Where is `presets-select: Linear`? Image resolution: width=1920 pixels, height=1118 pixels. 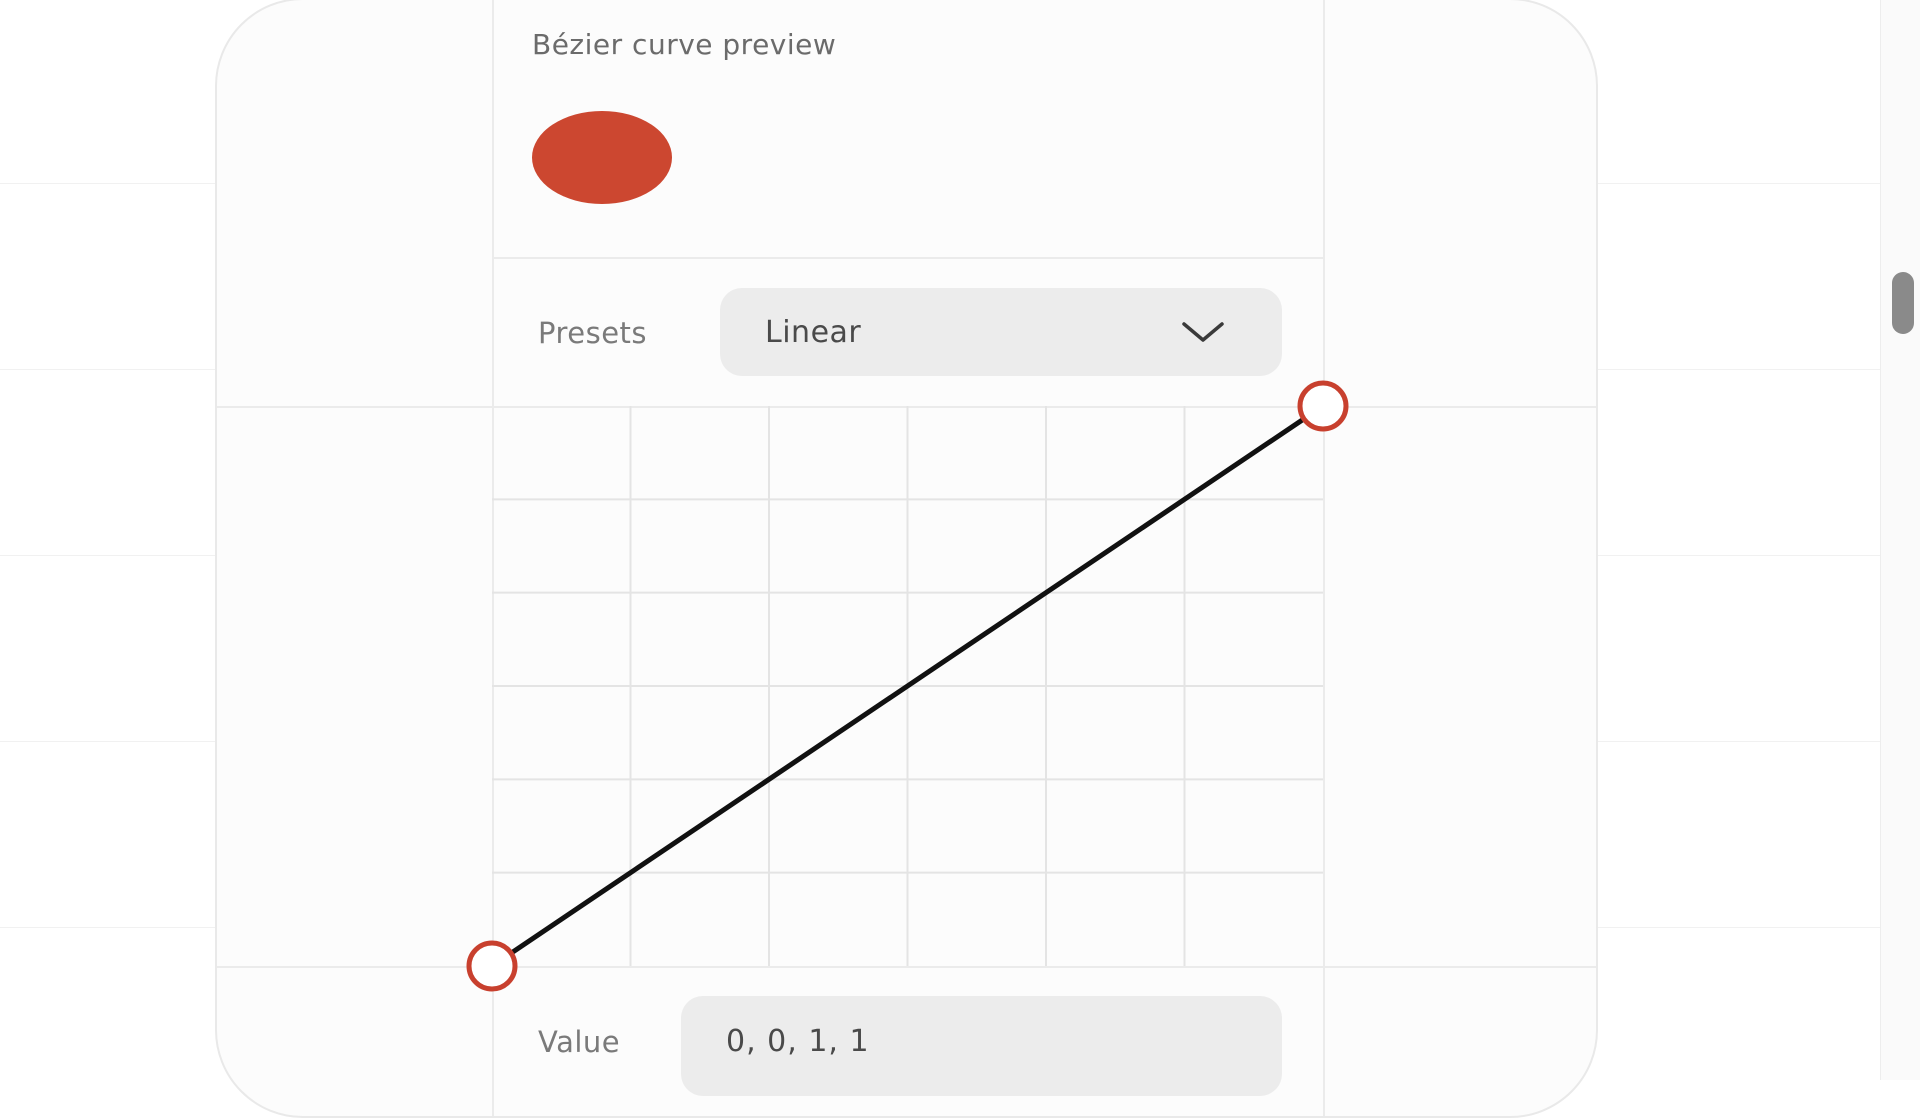 presets-select: Linear is located at coordinates (1001, 332).